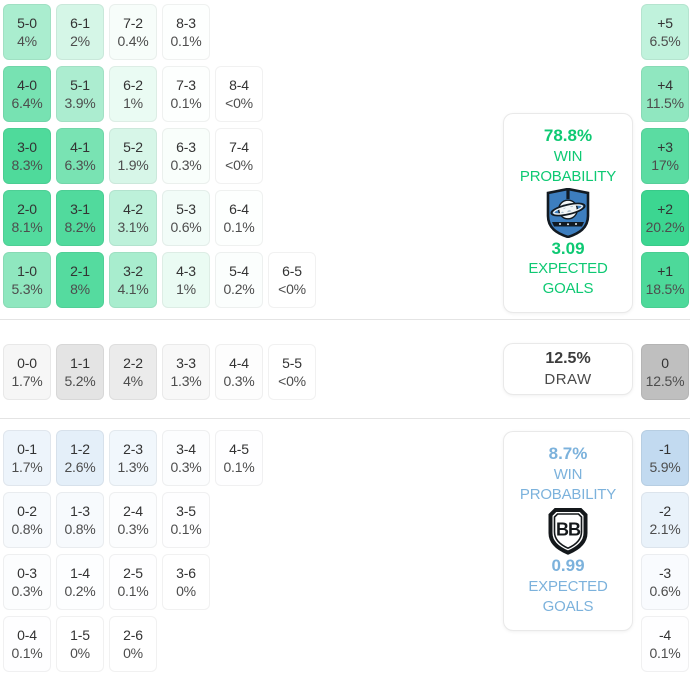 The height and width of the screenshot is (682, 690). Describe the element at coordinates (80, 511) in the screenshot. I see `score-cell-label: 1-3` at that location.